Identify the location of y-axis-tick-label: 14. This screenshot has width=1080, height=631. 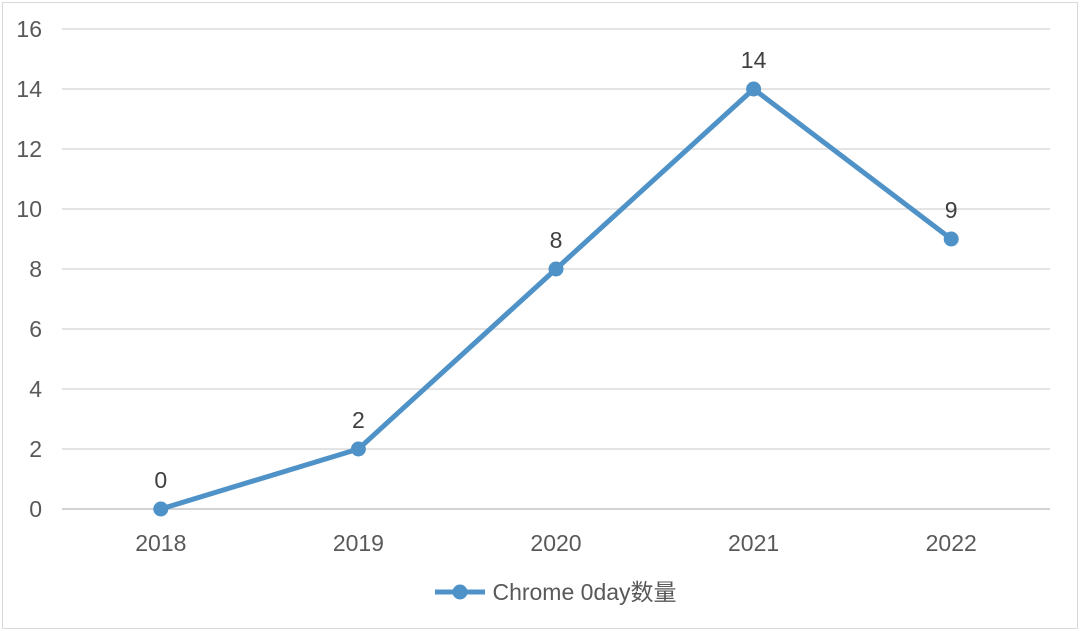
(29, 89).